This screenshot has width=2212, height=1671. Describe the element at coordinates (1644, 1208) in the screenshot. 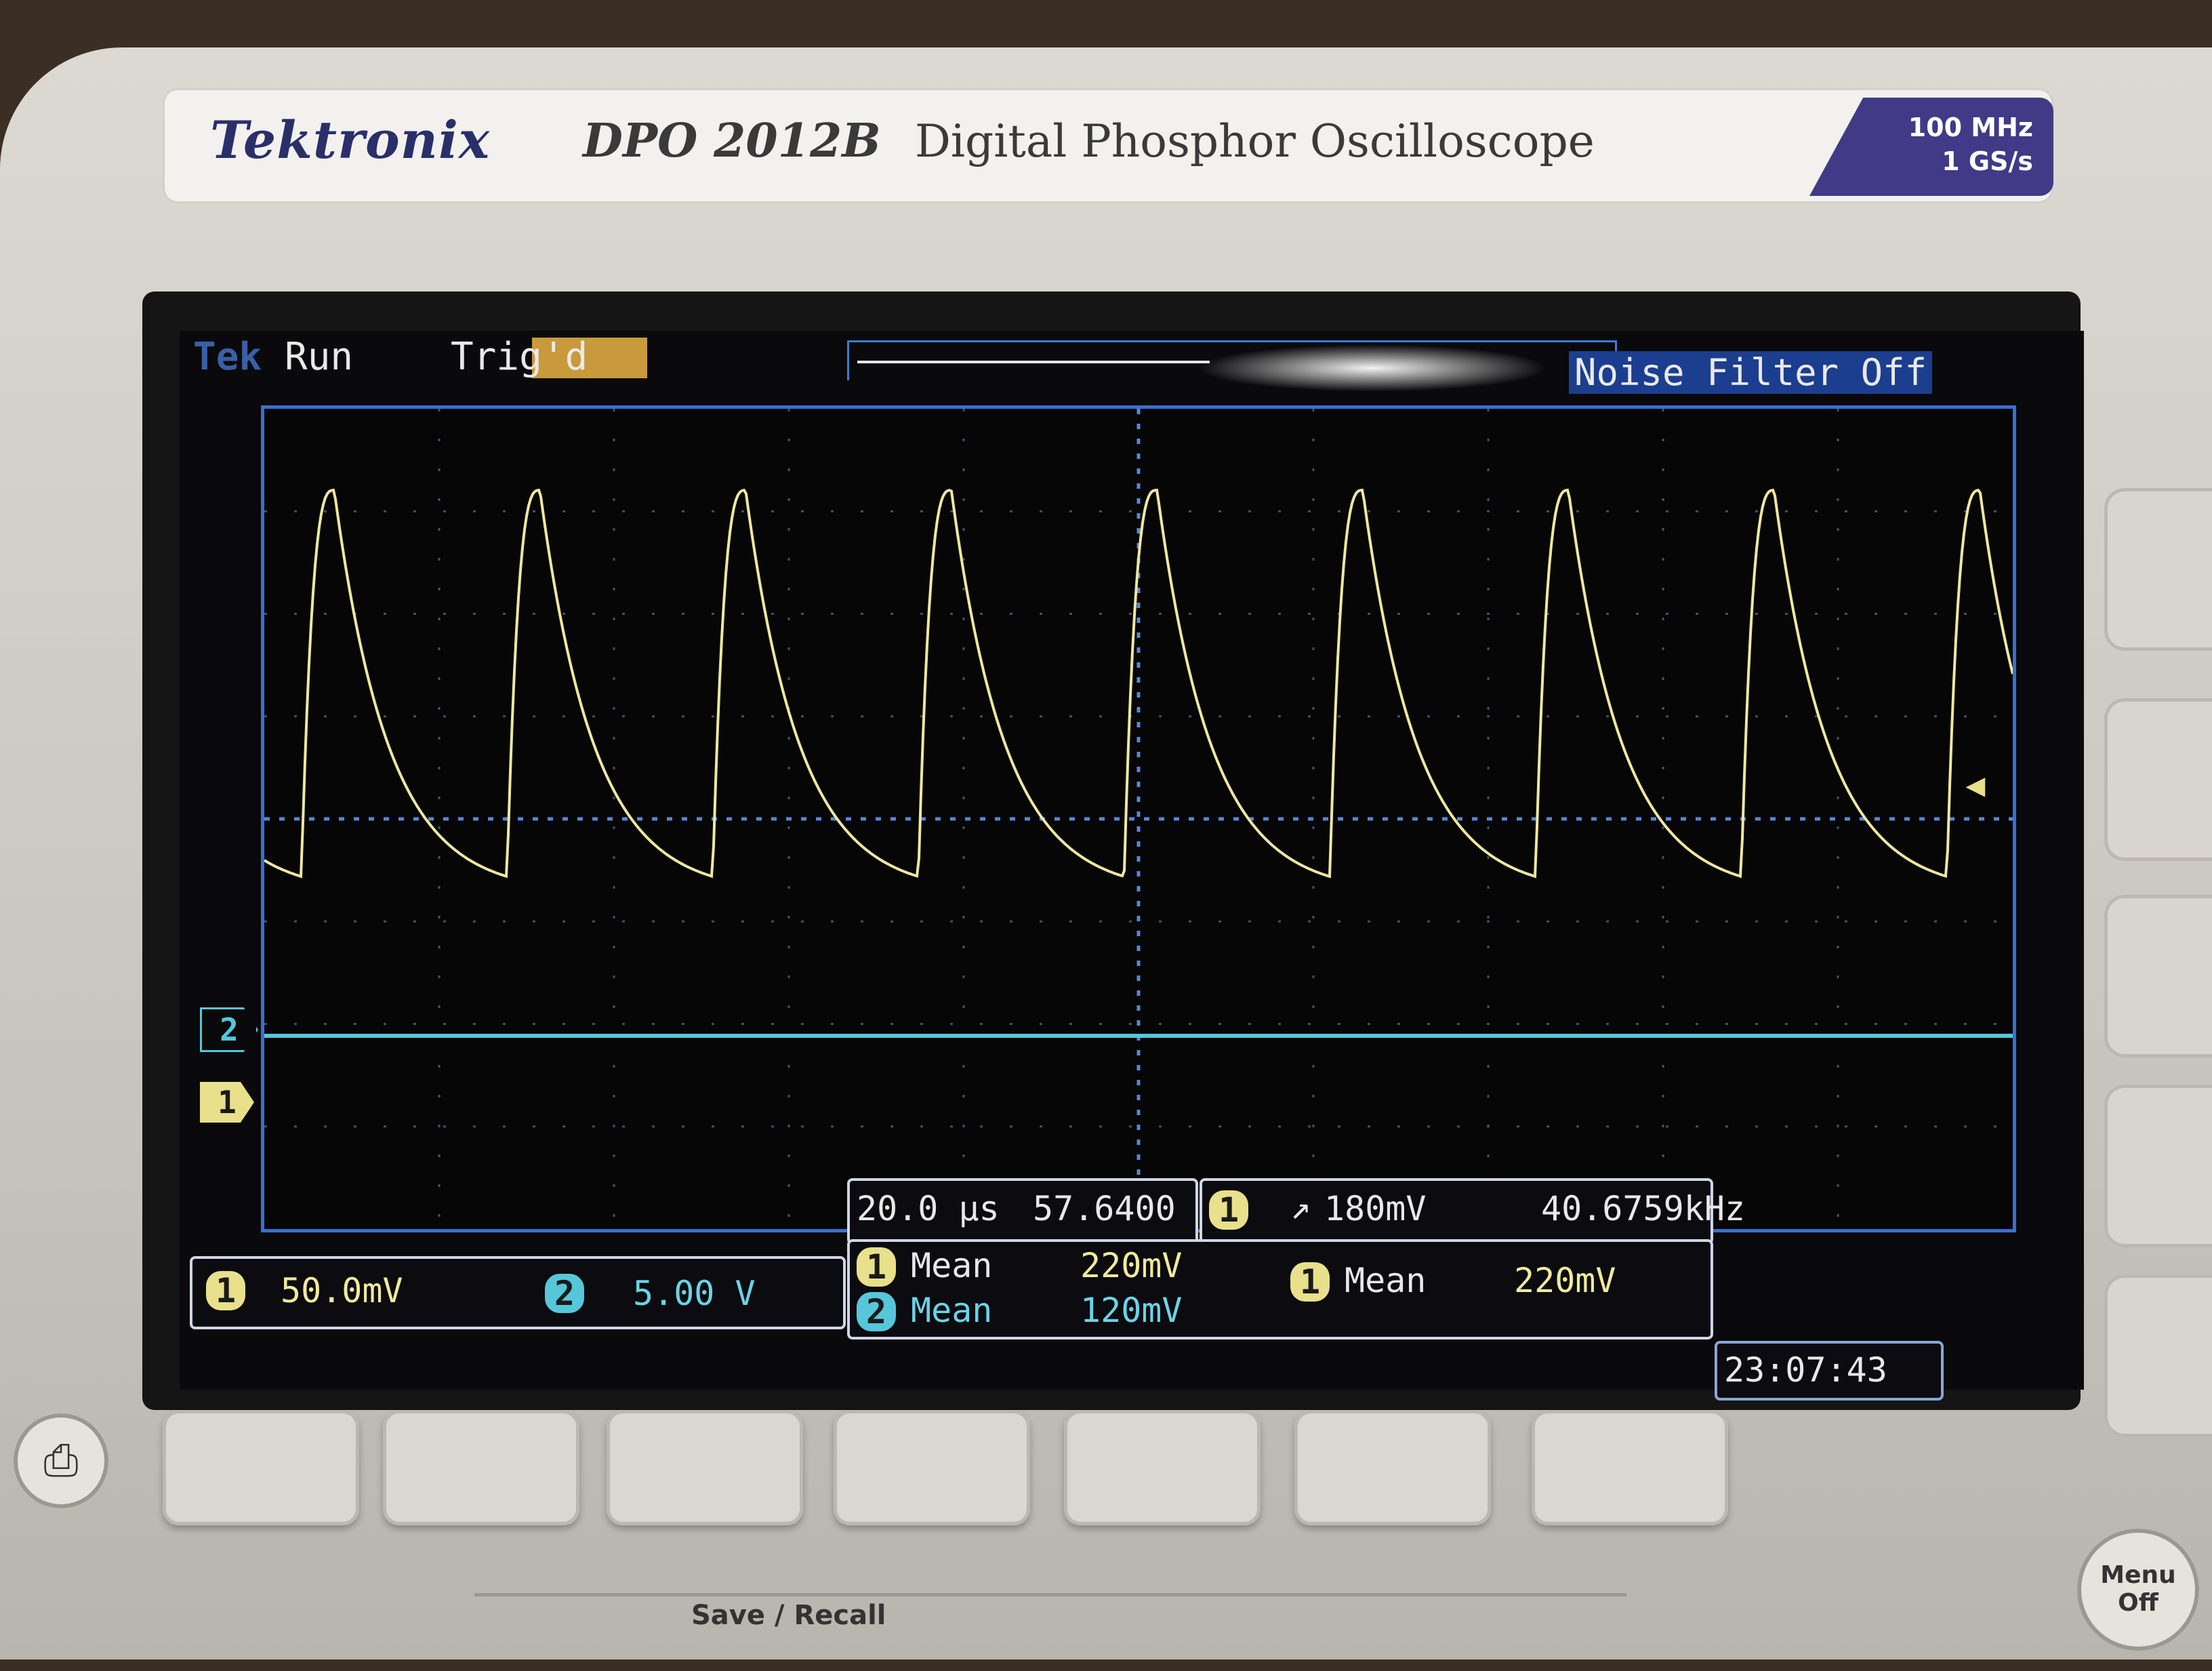

I see `trigger-frequency: 40.6759kHz` at that location.